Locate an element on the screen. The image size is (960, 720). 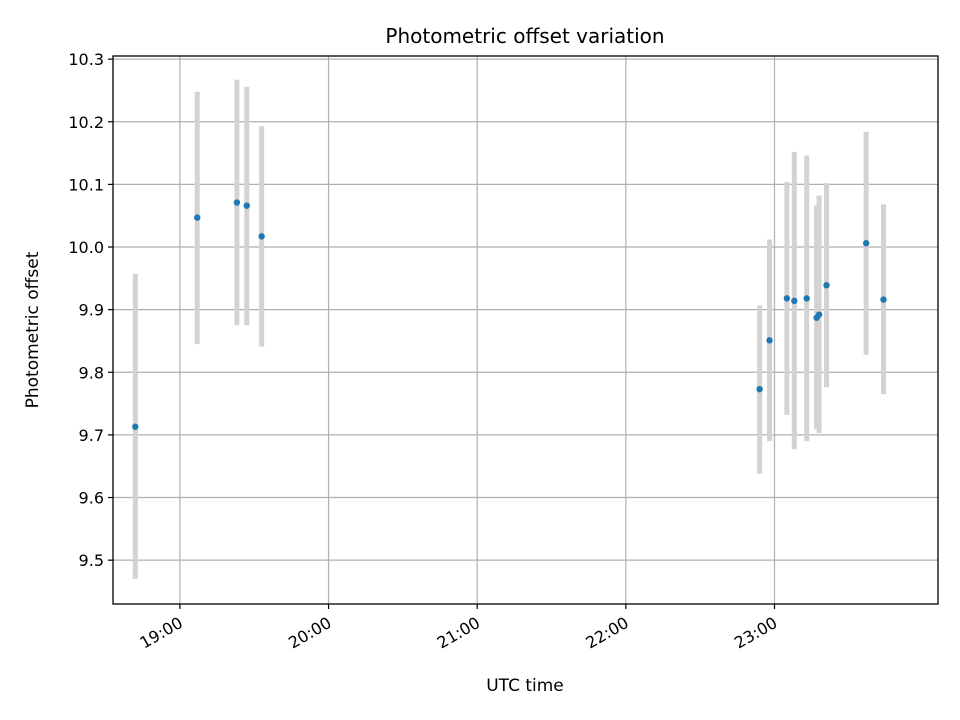
y-tick-label: 10.2 is located at coordinates (86, 122).